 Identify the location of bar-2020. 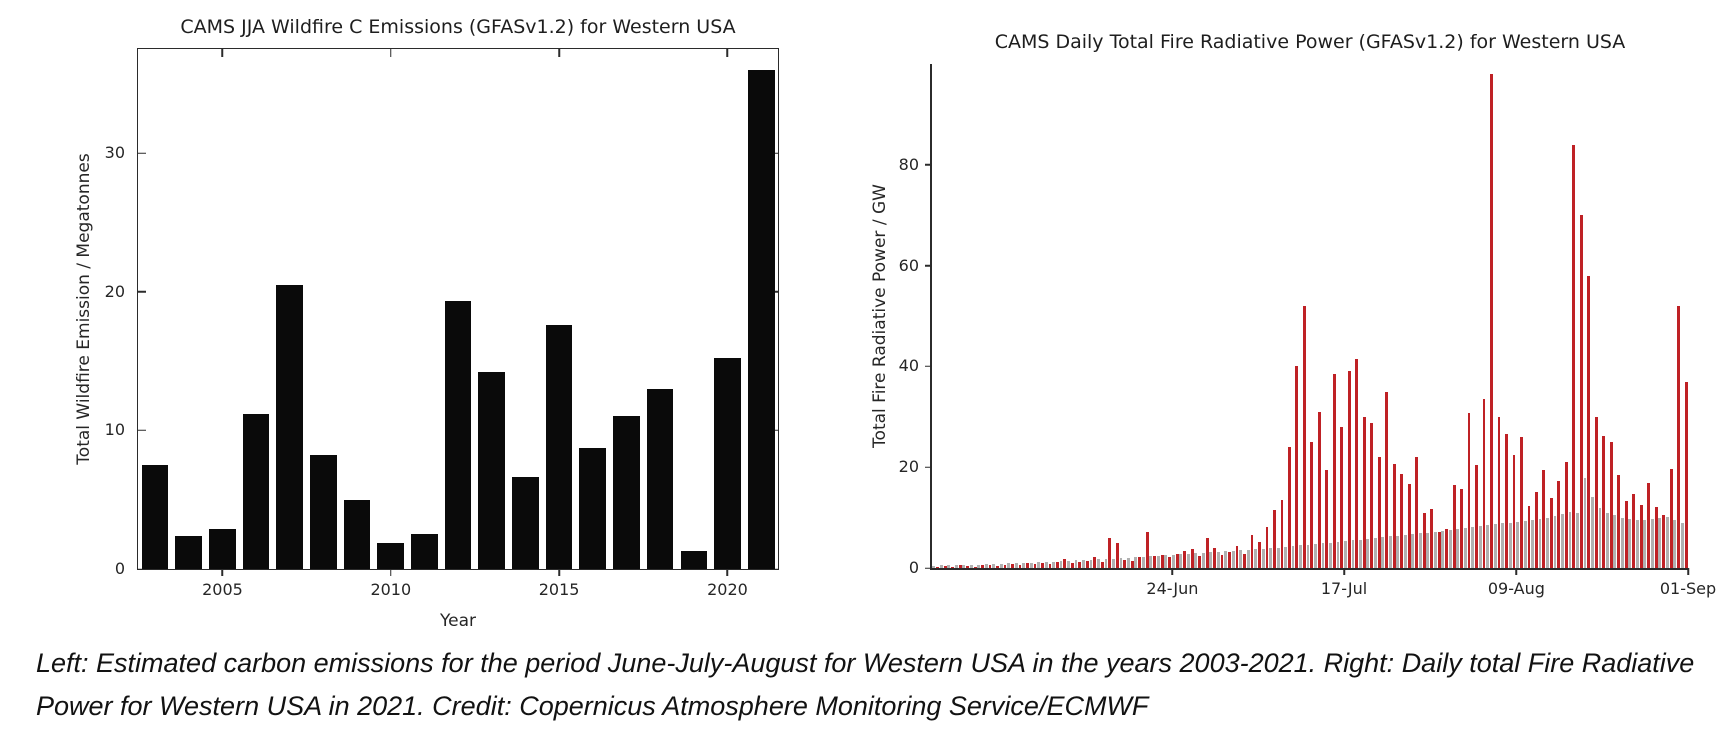
(727, 463).